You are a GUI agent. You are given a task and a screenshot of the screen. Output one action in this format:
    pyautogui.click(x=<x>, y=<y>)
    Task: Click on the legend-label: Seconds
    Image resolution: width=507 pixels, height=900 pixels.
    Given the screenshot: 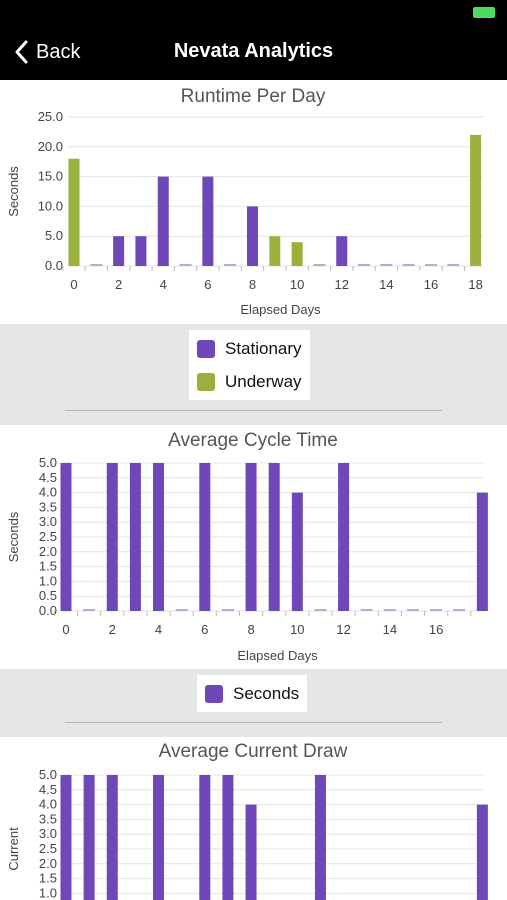 What is the action you would take?
    pyautogui.click(x=266, y=693)
    